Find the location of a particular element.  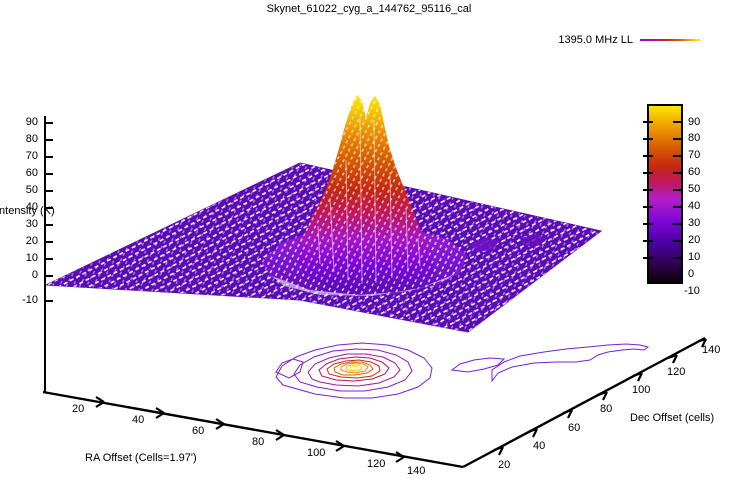

colorbar-label-20: 20 is located at coordinates (694, 240).